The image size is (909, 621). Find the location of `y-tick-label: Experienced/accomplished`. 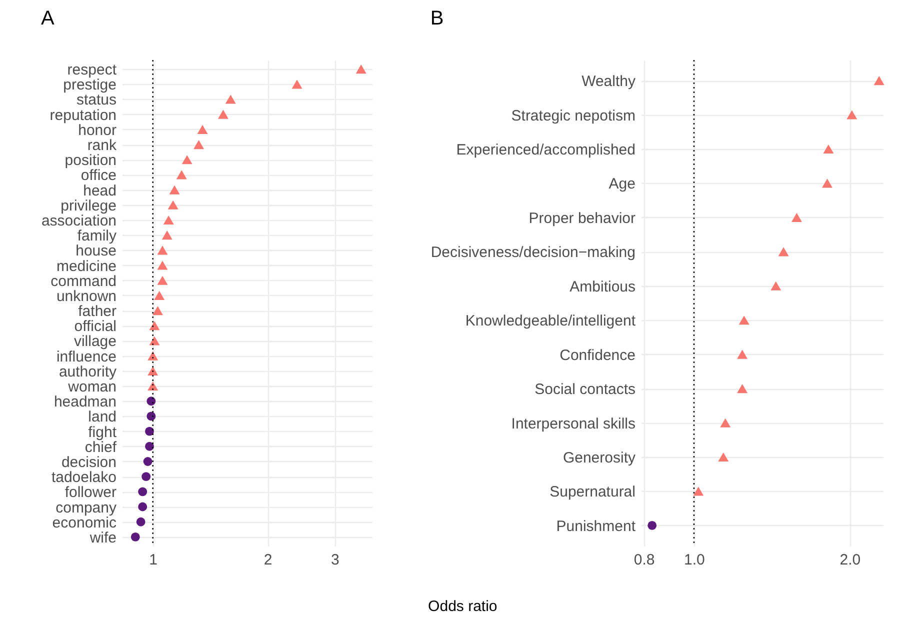

y-tick-label: Experienced/accomplished is located at coordinates (546, 149).